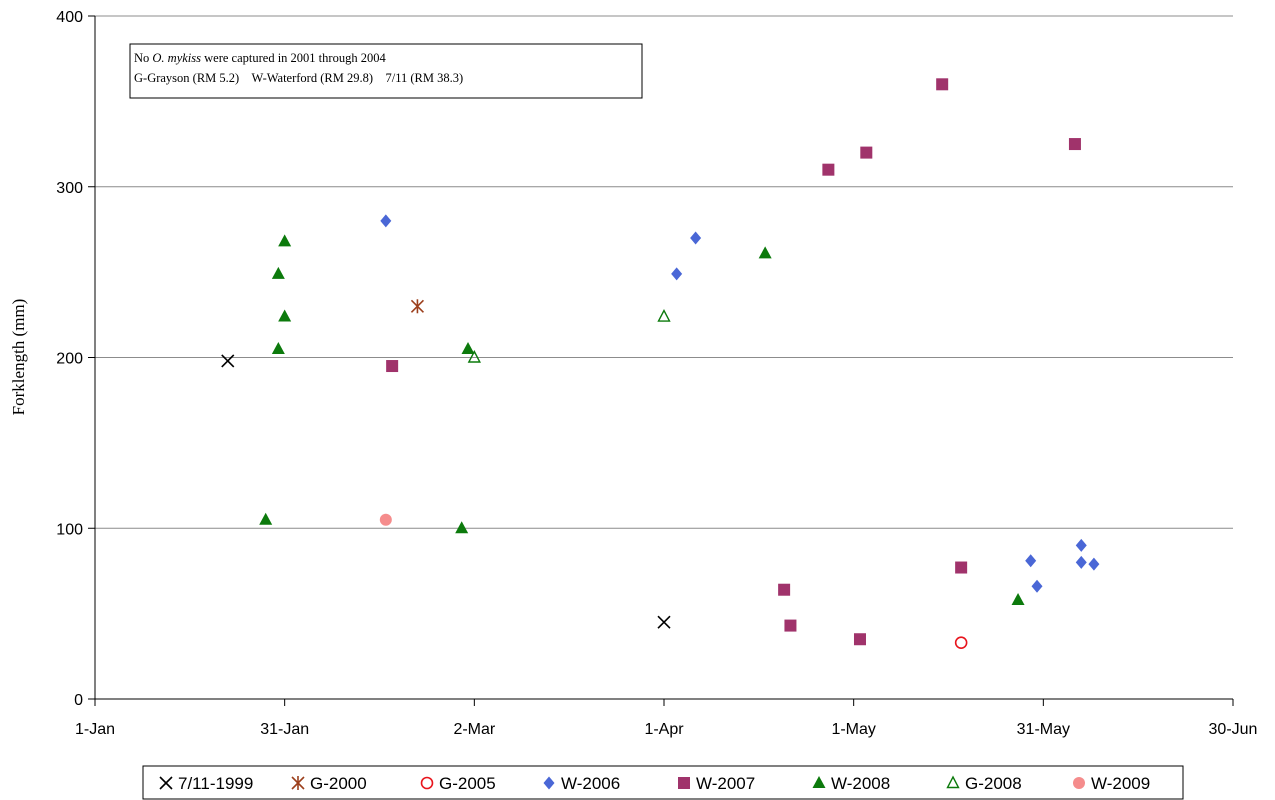 The image size is (1275, 800). What do you see at coordinates (569, 336) in the screenshot?
I see `series-G-2008` at bounding box center [569, 336].